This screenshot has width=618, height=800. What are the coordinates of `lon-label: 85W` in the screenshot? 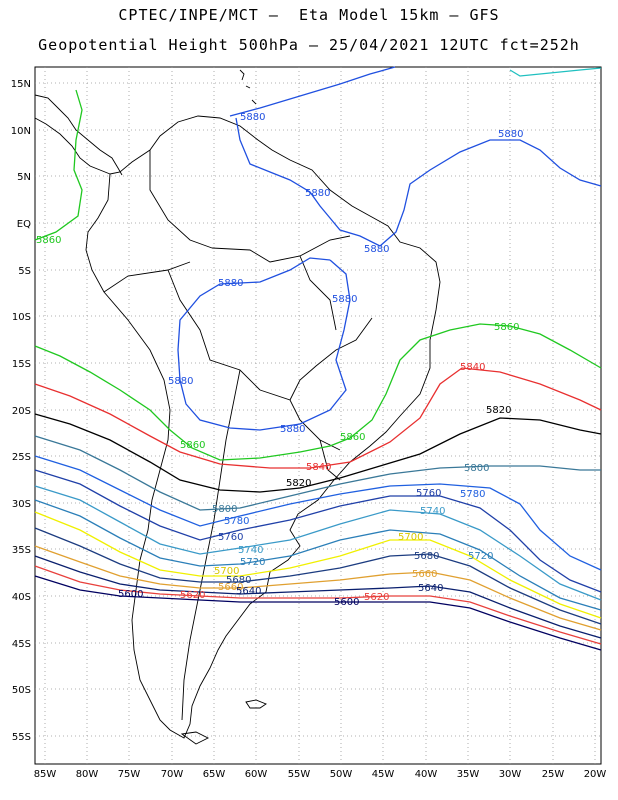 It's located at (45, 774).